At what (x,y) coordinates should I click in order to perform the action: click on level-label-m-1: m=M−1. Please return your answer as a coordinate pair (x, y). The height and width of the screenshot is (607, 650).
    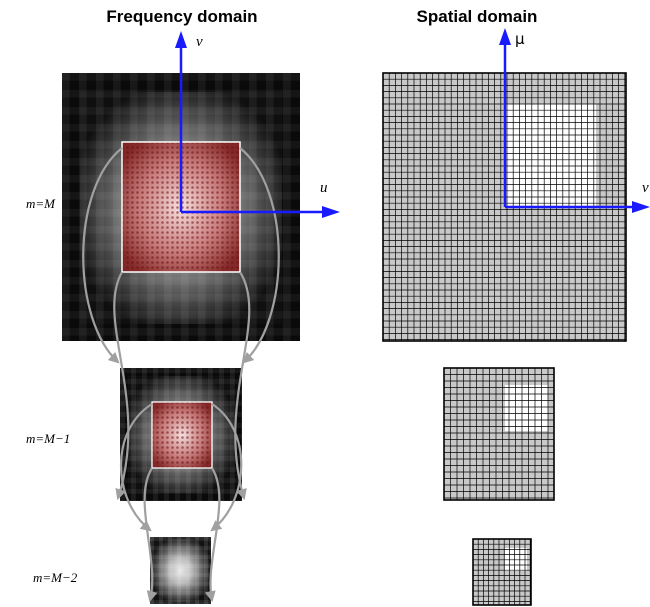
    Looking at the image, I should click on (48, 438).